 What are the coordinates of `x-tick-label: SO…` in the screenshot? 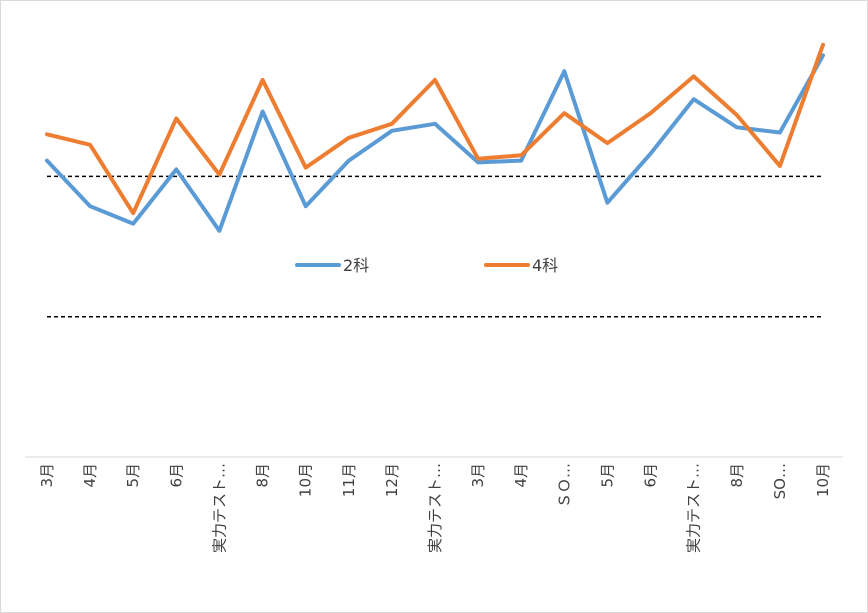 It's located at (780, 481).